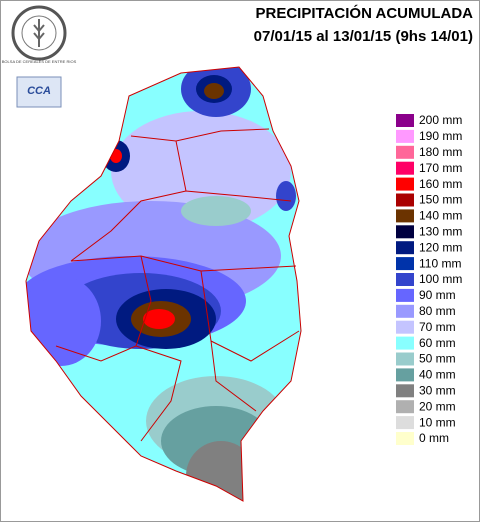 The image size is (480, 522). What do you see at coordinates (437, 422) in the screenshot?
I see `legend-label: 10 mm` at bounding box center [437, 422].